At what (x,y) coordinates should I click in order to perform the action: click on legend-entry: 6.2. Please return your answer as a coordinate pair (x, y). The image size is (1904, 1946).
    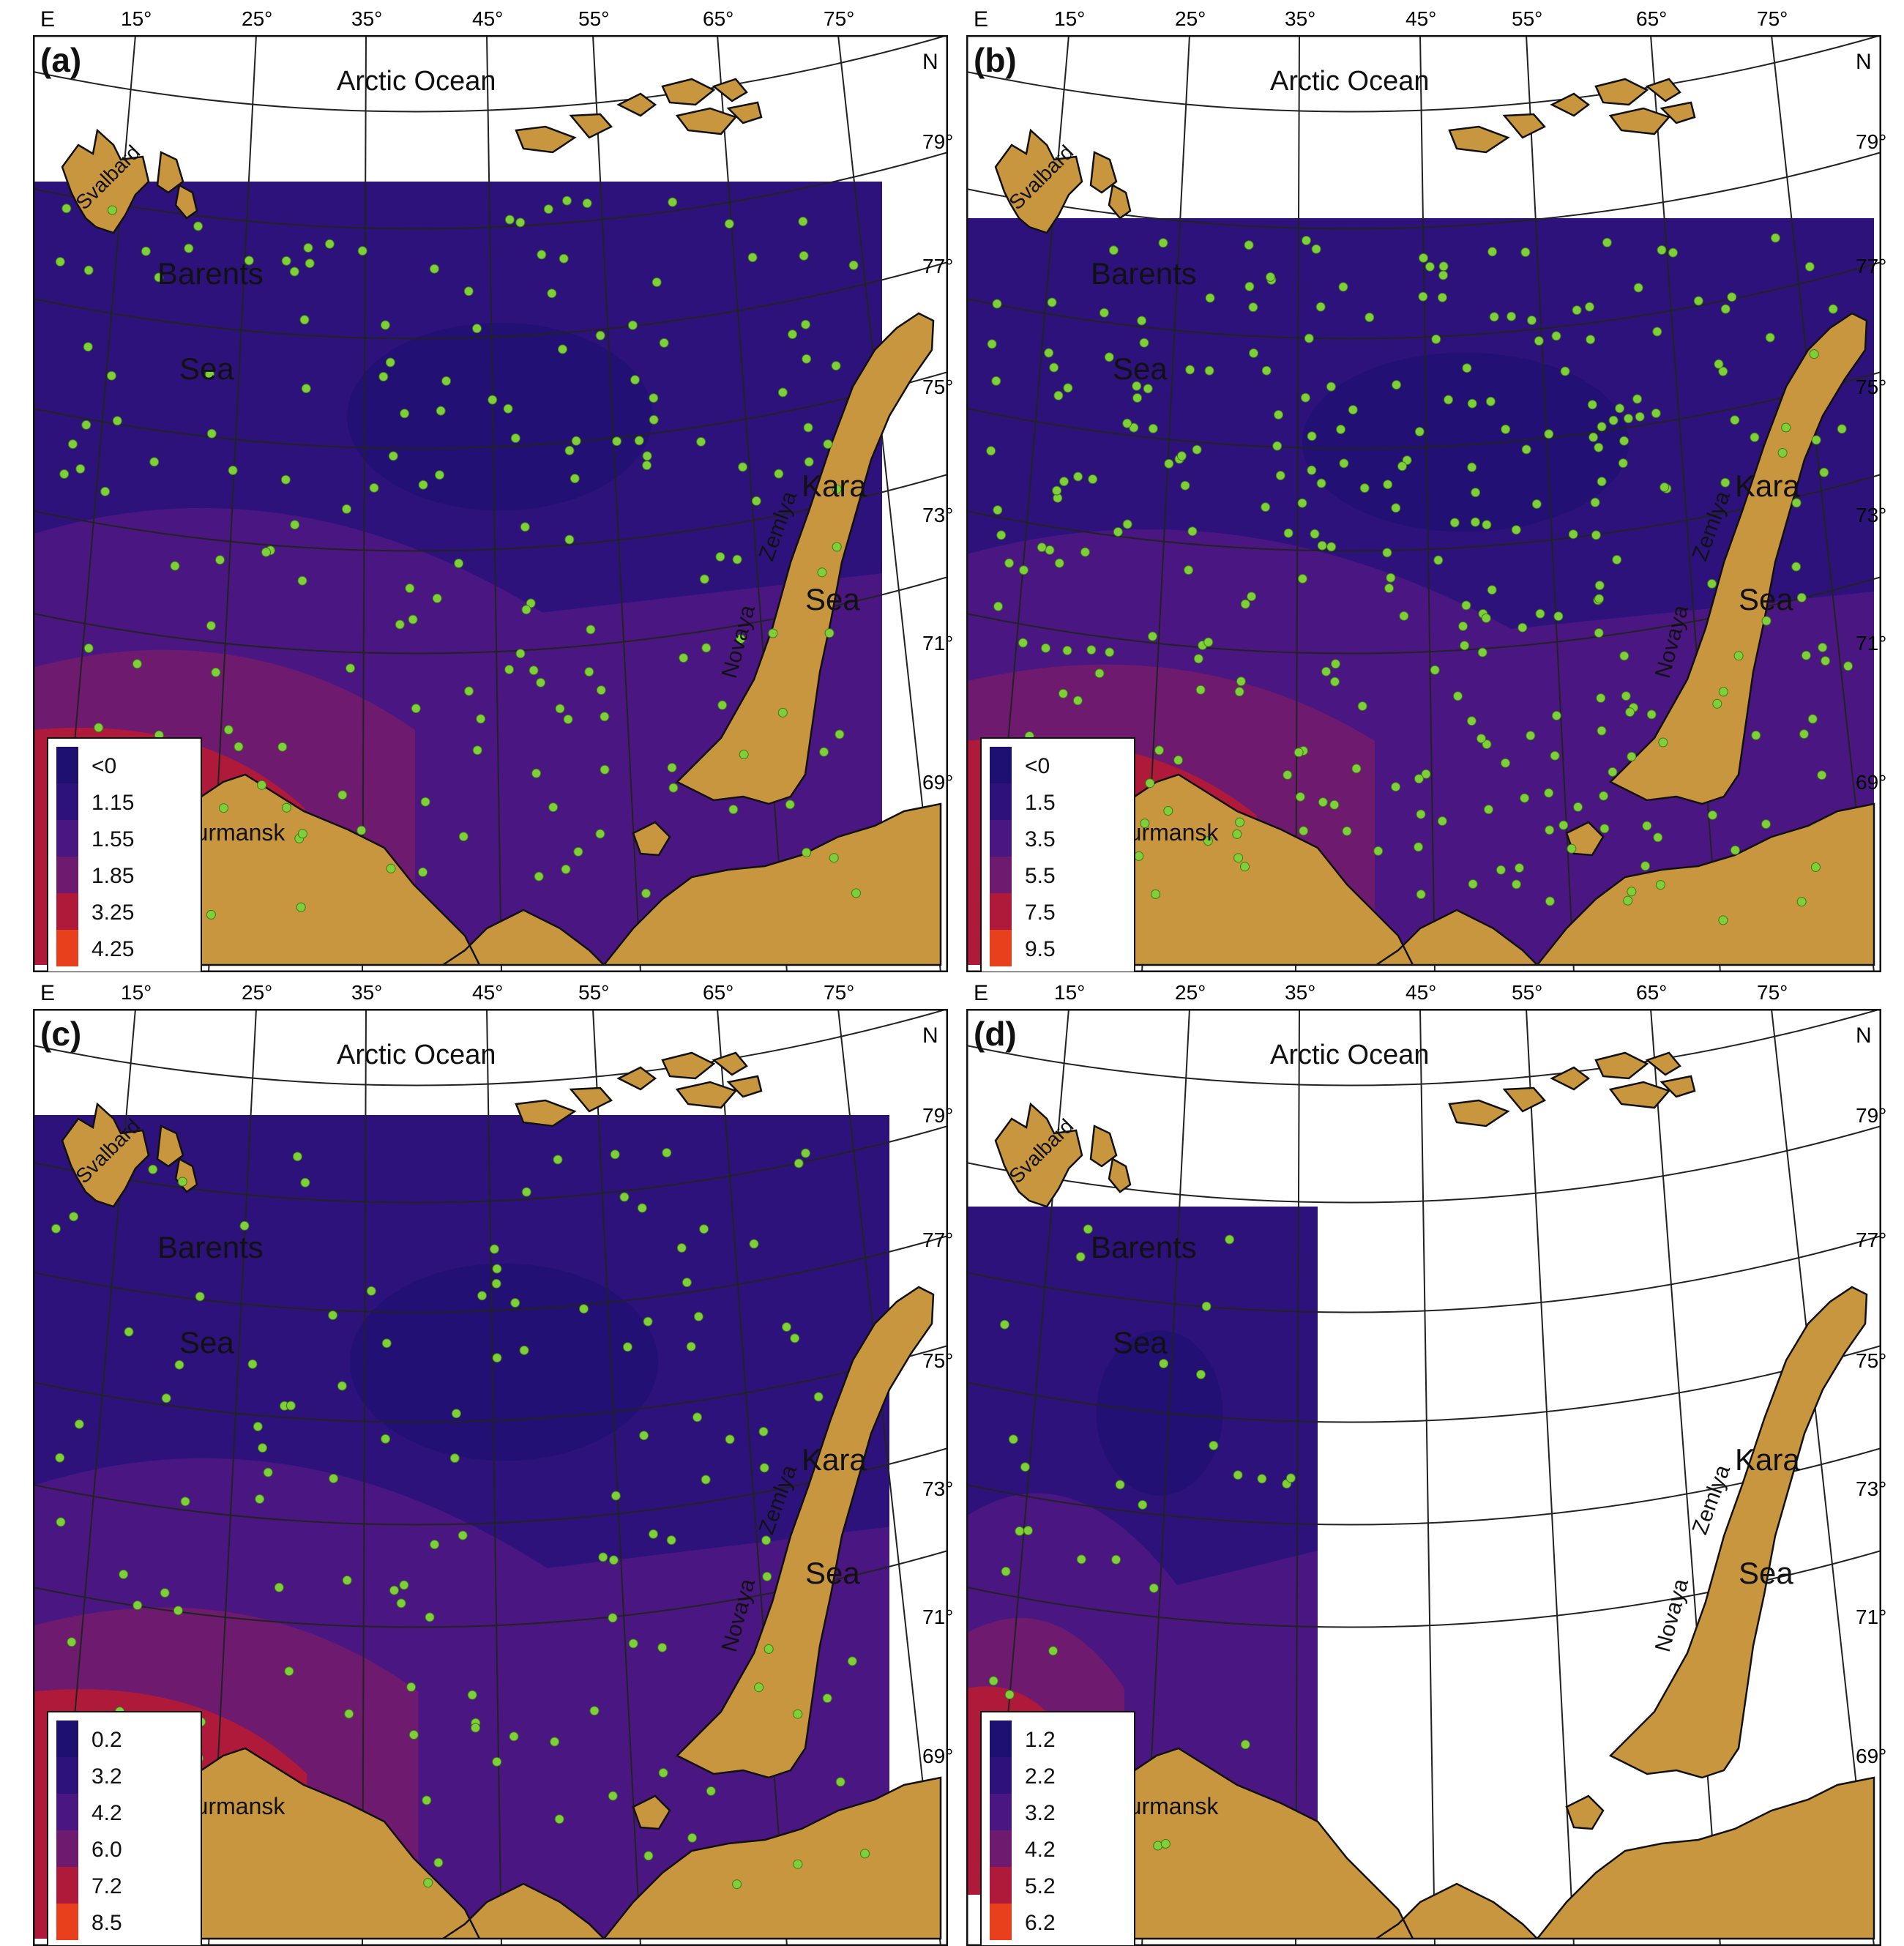
    Looking at the image, I should click on (1040, 1923).